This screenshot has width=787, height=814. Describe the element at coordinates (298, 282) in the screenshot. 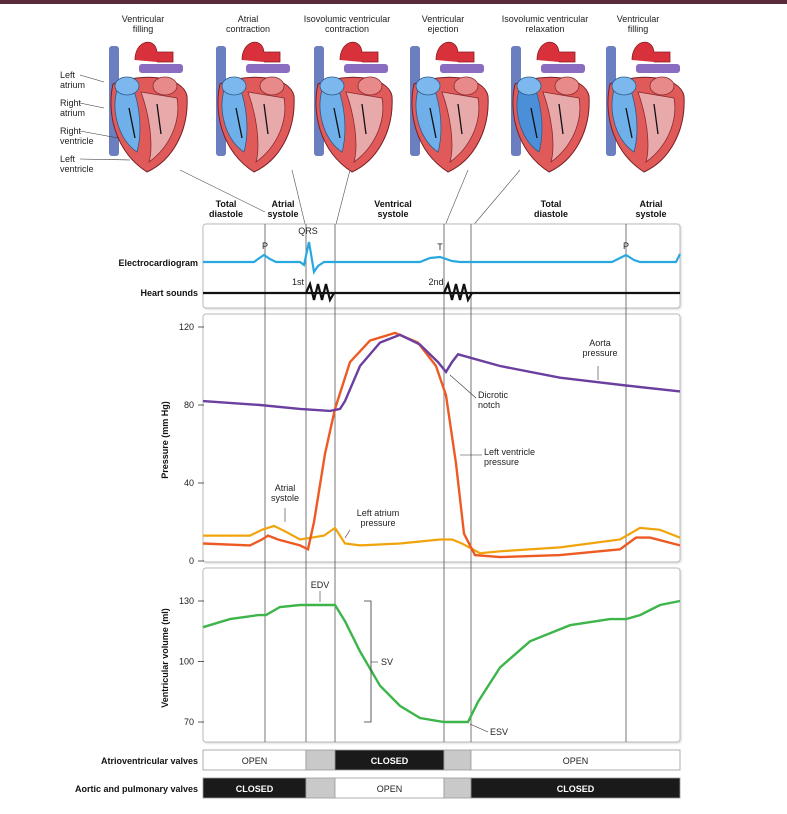

I see `first-sound-label: 1st` at that location.